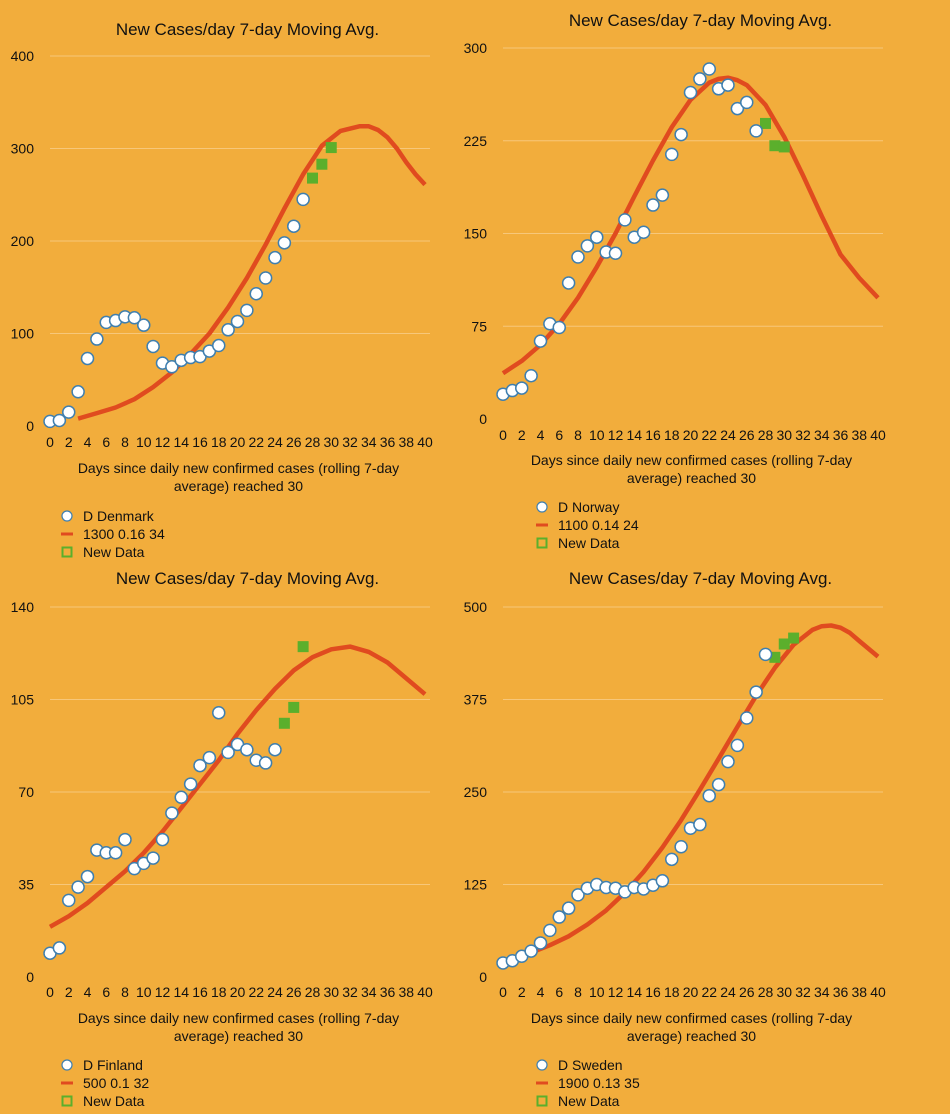 The height and width of the screenshot is (1114, 950). What do you see at coordinates (476, 700) in the screenshot?
I see `y-tick-label: 375` at bounding box center [476, 700].